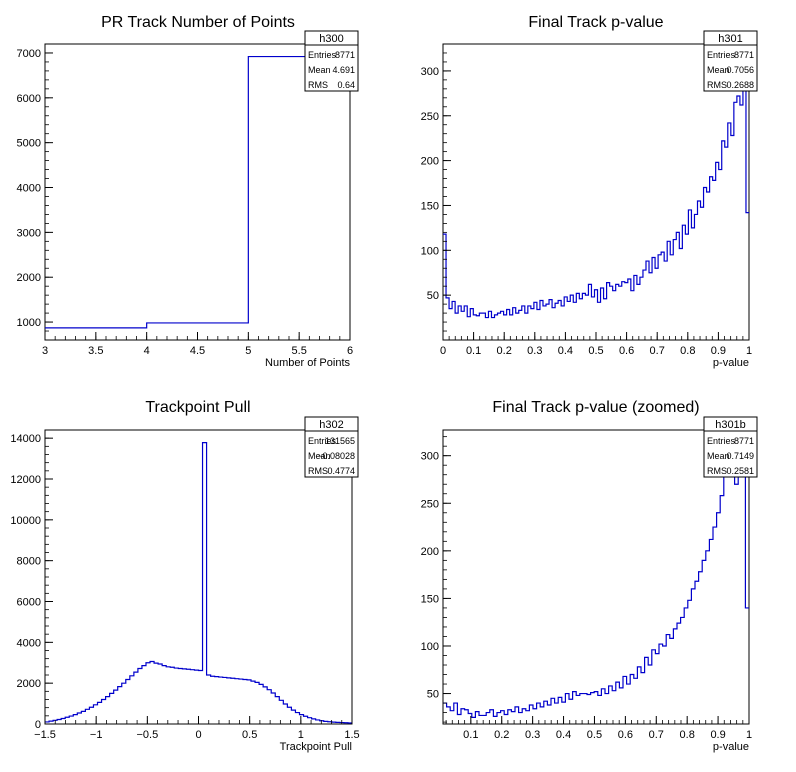  I want to click on panel-title: Final Track p-value (zoomed), so click(595, 407).